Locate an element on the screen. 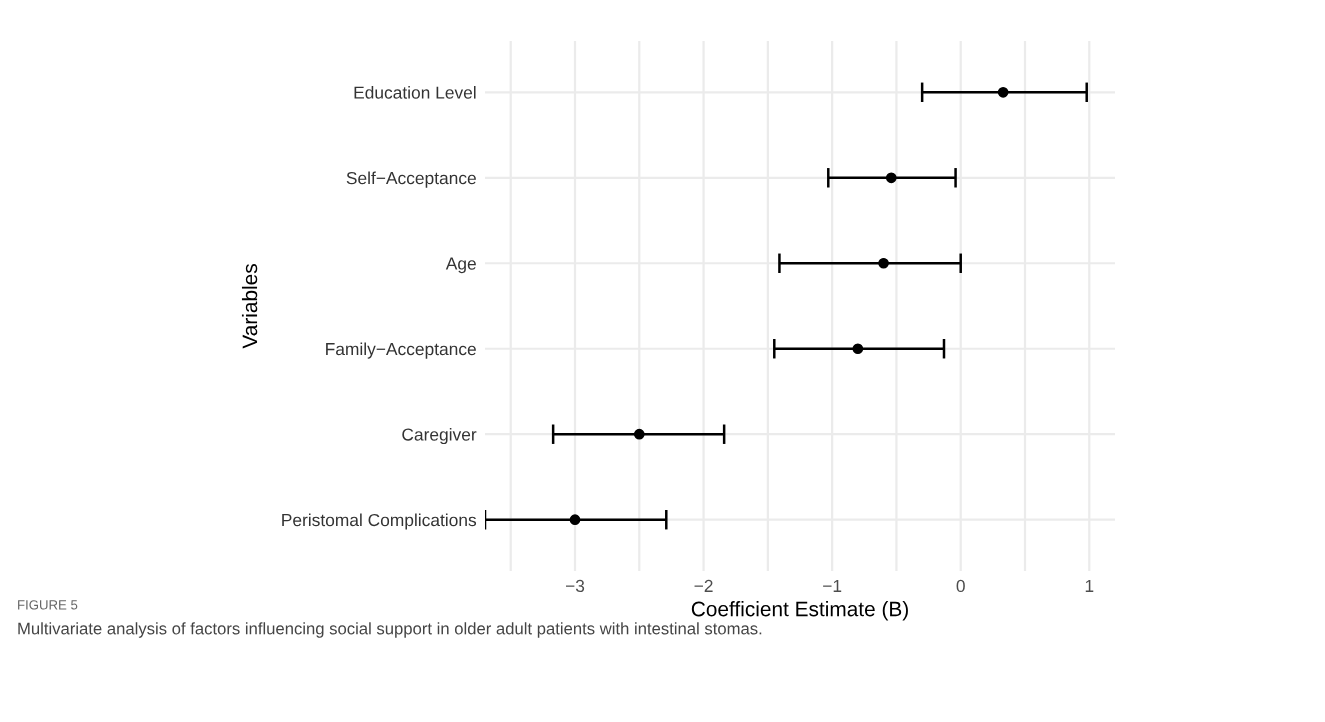 The image size is (1325, 722). y-tick-label: Caregiver is located at coordinates (439, 436).